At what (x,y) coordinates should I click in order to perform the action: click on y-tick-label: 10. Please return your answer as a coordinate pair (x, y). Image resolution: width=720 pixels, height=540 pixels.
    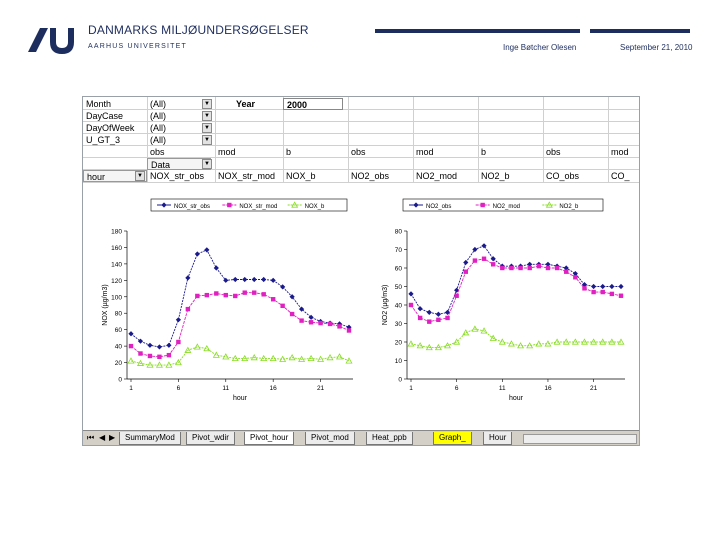
    Looking at the image, I should click on (399, 361).